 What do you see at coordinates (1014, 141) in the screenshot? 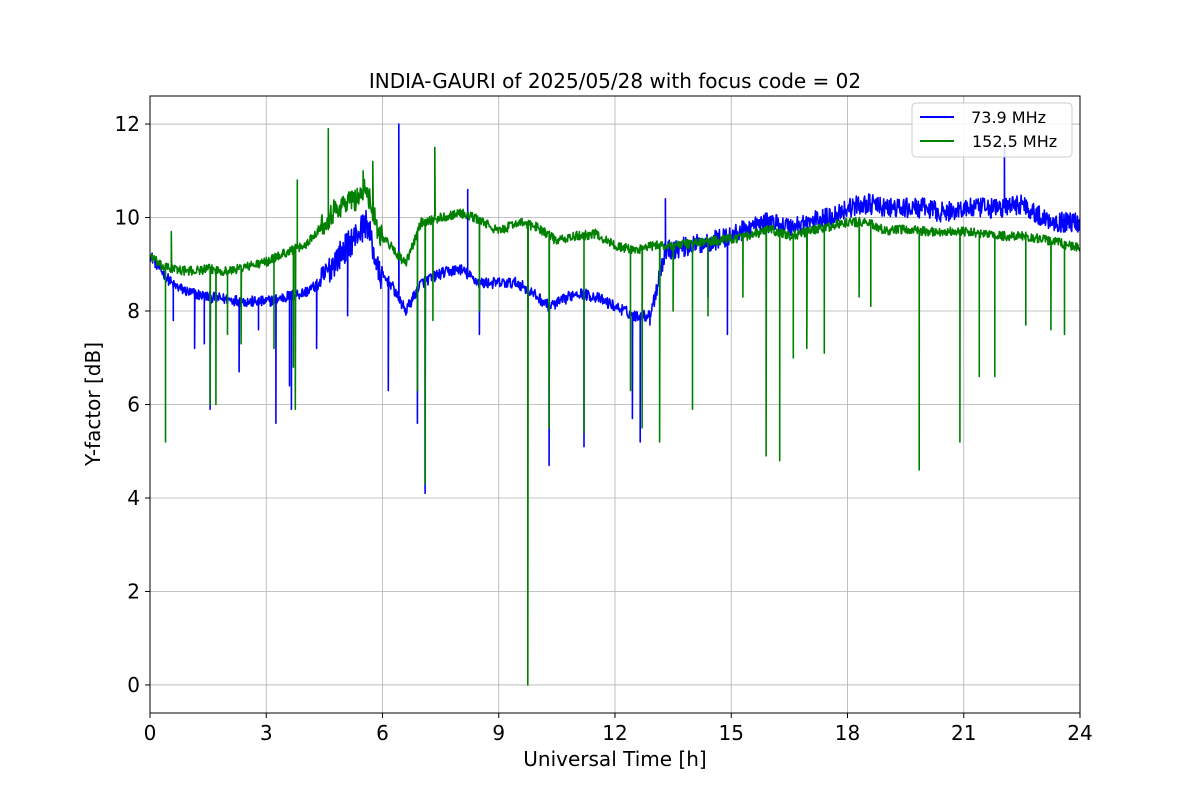
I see `legend-label-152-5-mhz: 152.5 MHz` at bounding box center [1014, 141].